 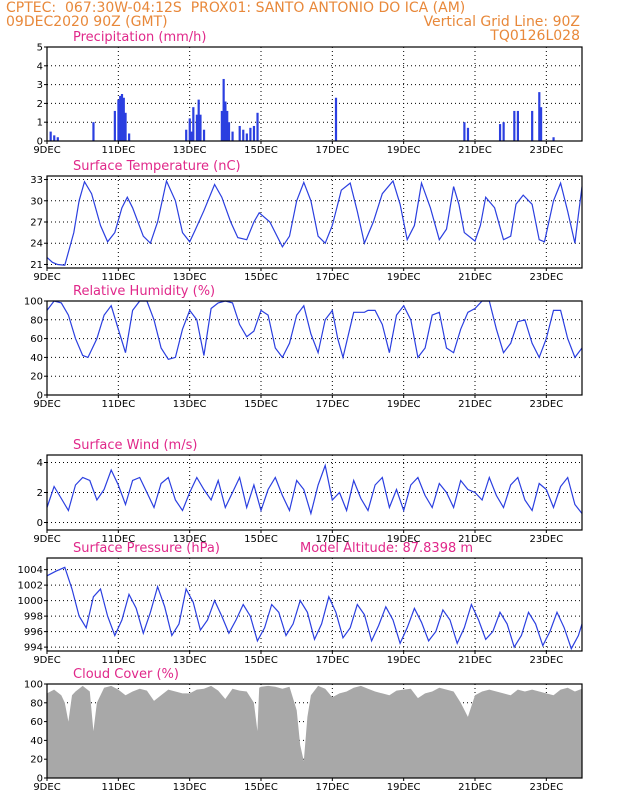 I want to click on wind-xtick-label: 19DEC, so click(x=404, y=539).